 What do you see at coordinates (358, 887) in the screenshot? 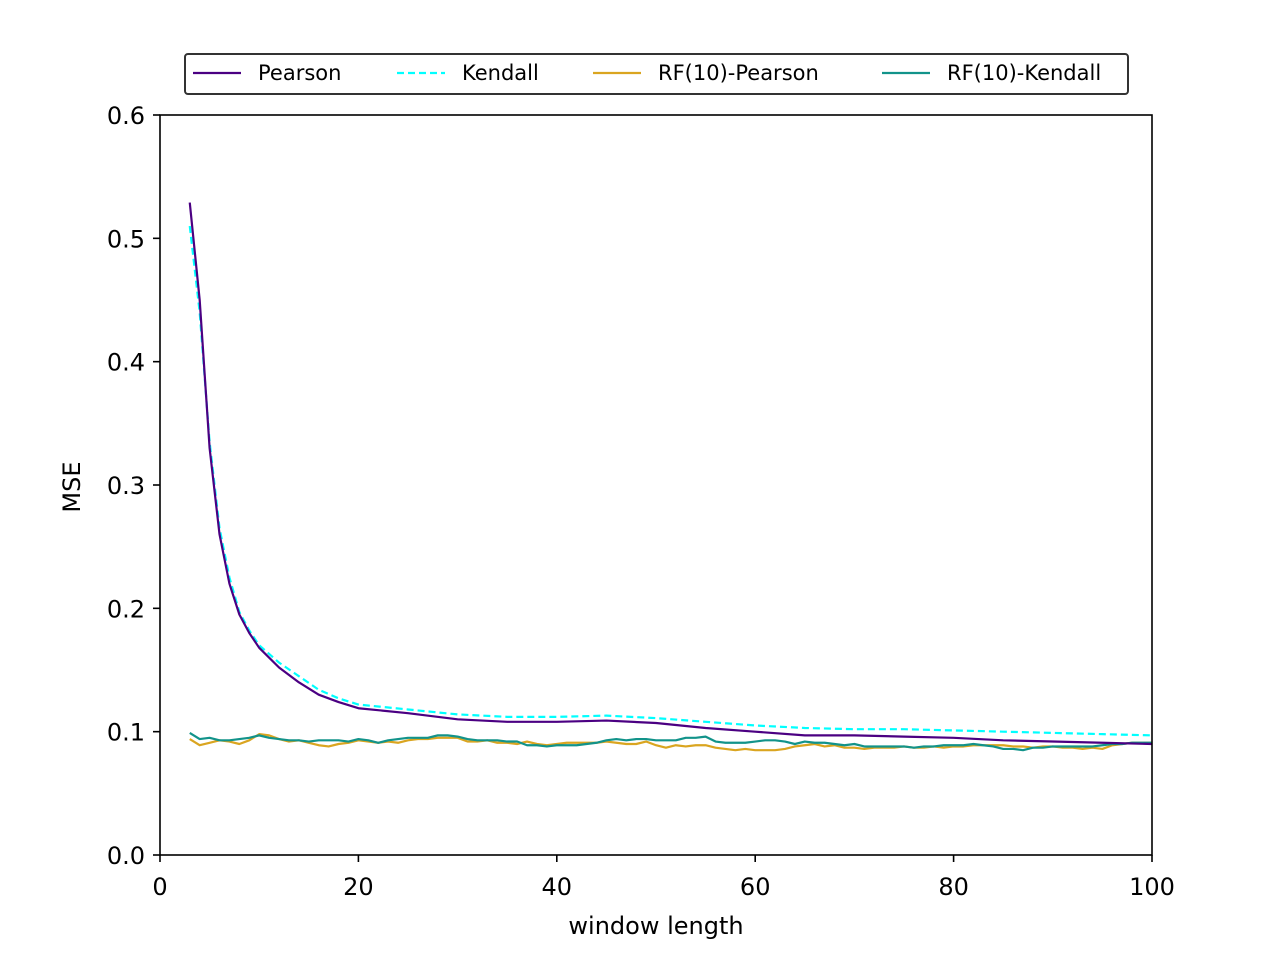
I see `x-tick-label: 20` at bounding box center [358, 887].